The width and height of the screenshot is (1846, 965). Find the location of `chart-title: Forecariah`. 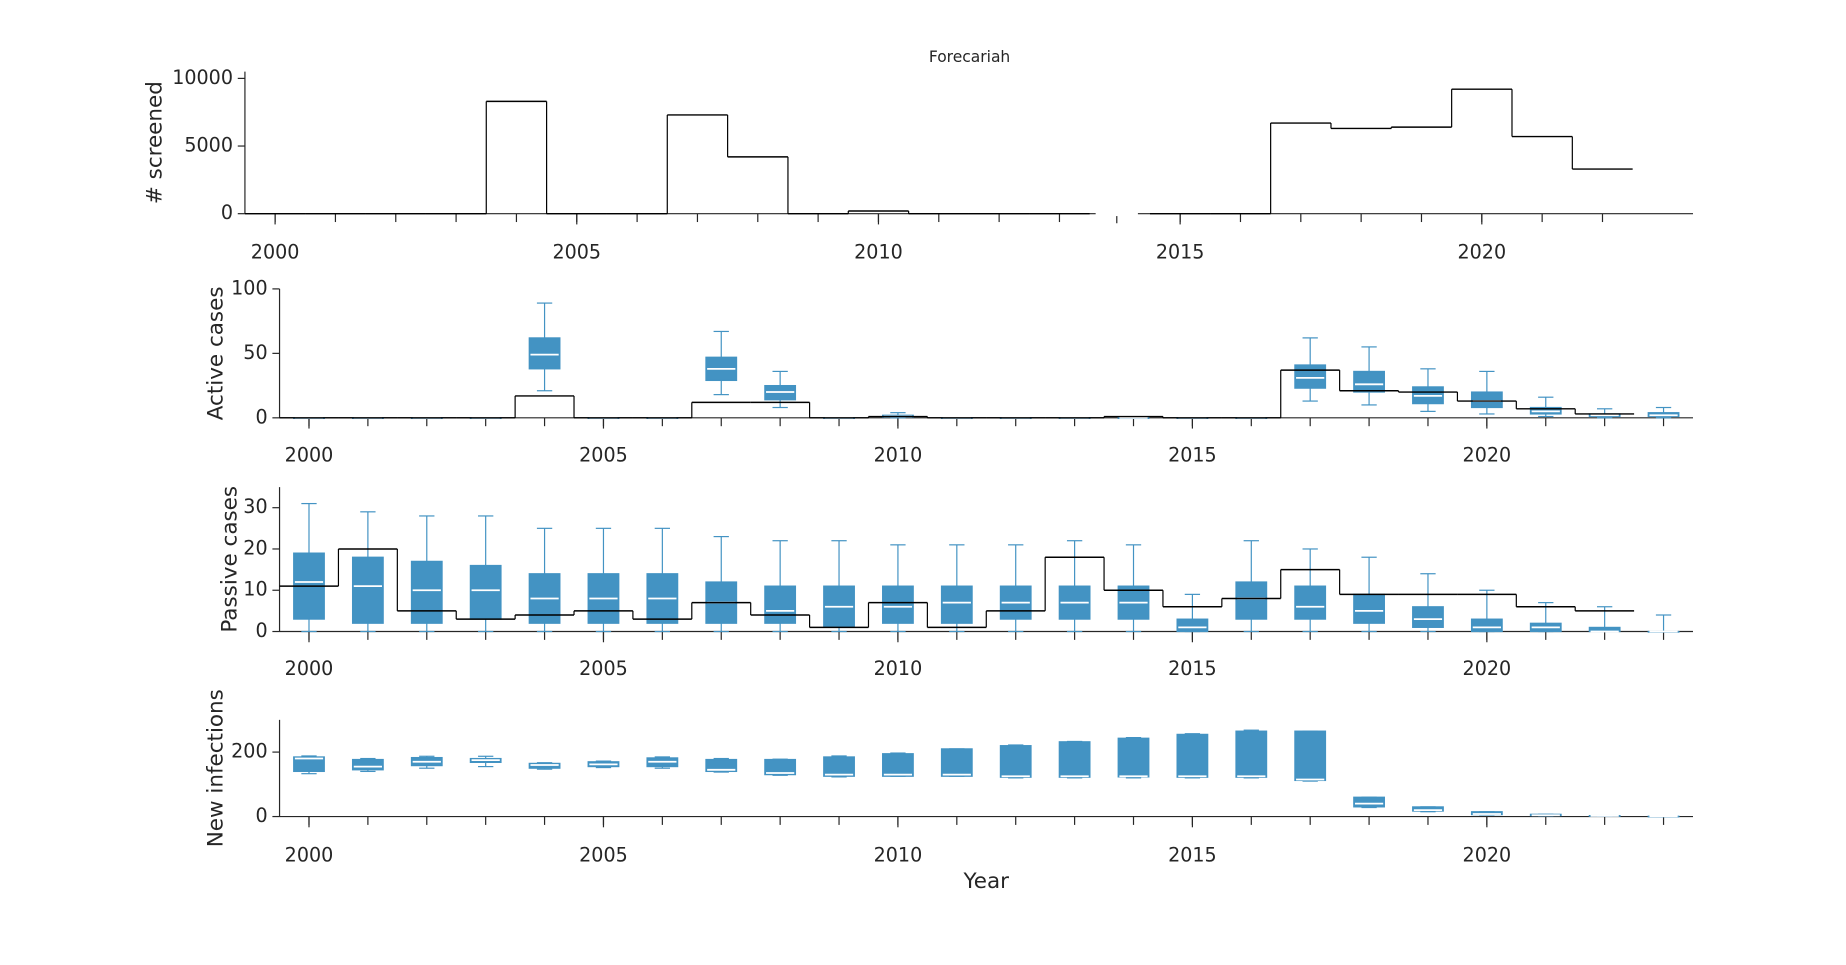

chart-title: Forecariah is located at coordinates (969, 57).